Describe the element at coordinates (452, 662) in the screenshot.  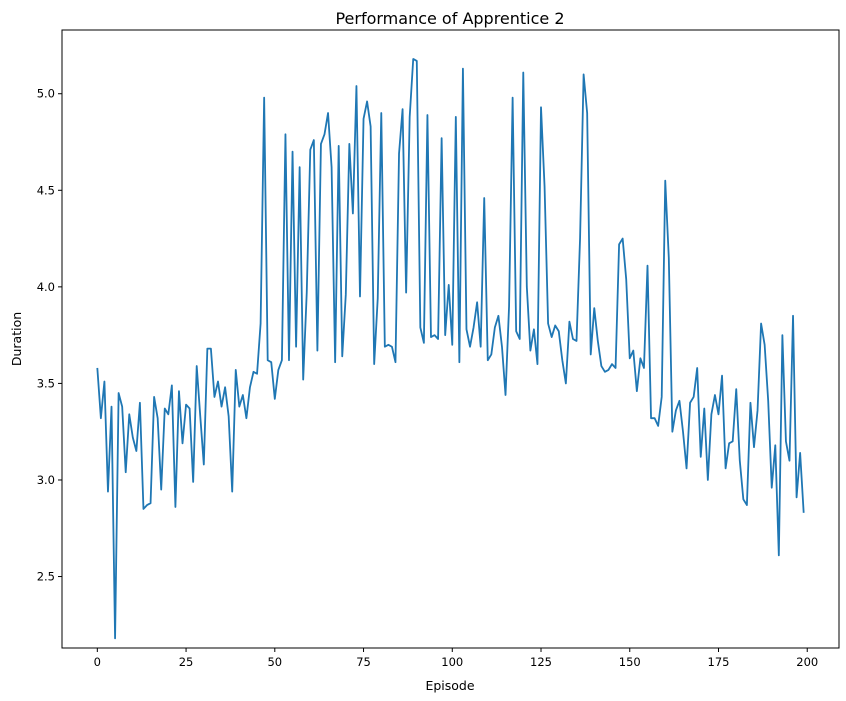
I see `x-tick-label: 100` at that location.